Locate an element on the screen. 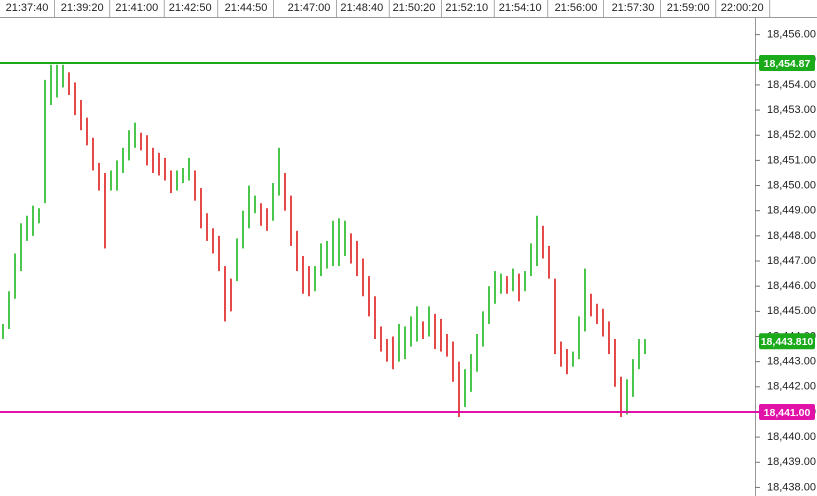 Image resolution: width=817 pixels, height=496 pixels. x-tick-label: 21:37:40 is located at coordinates (27, 8).